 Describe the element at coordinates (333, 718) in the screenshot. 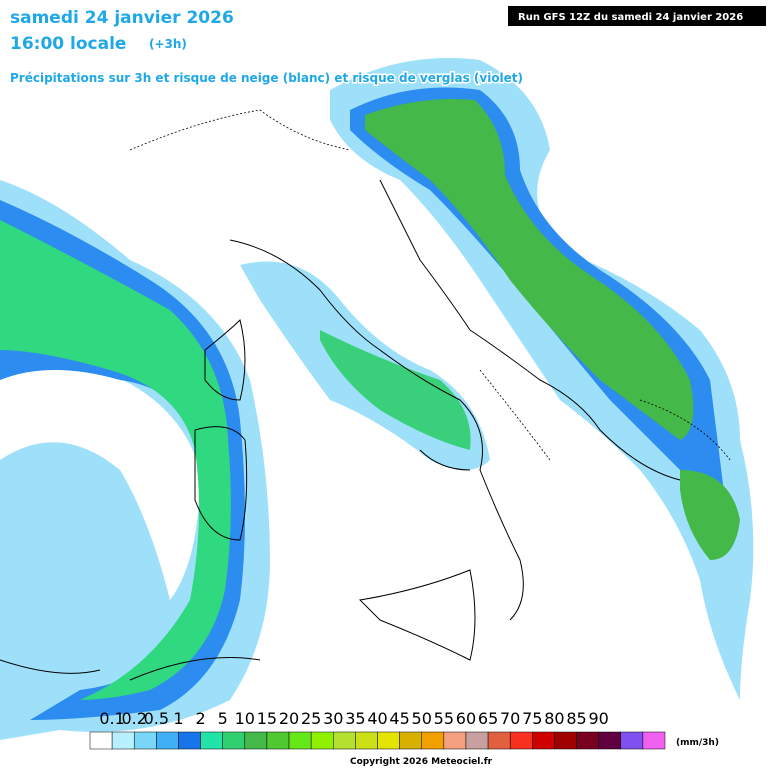

I see `legend-label: 30` at that location.